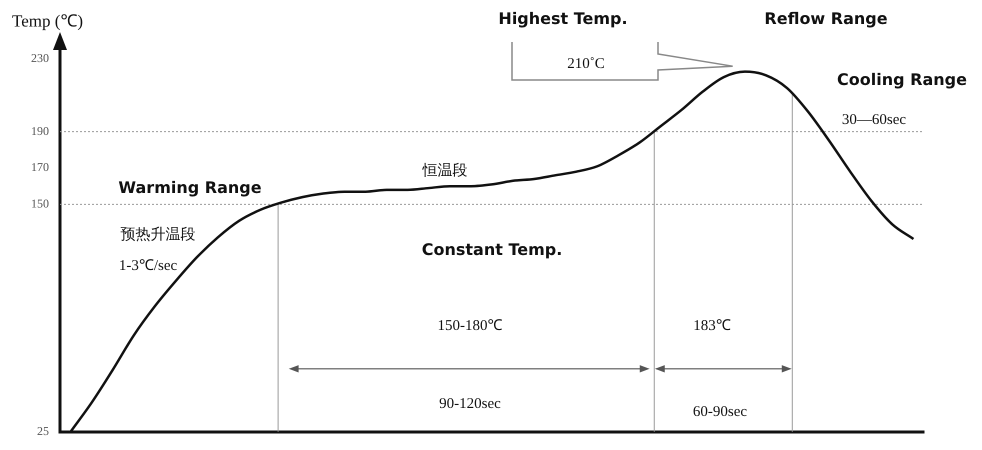 Image resolution: width=982 pixels, height=450 pixels. What do you see at coordinates (470, 404) in the screenshot?
I see `annotation: 90-120sec` at bounding box center [470, 404].